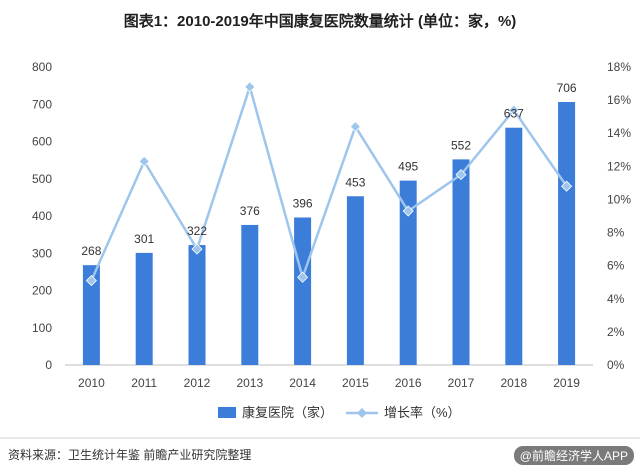 This screenshot has height=474, width=640. Describe the element at coordinates (91, 251) in the screenshot. I see `bar-data-label: 268` at that location.